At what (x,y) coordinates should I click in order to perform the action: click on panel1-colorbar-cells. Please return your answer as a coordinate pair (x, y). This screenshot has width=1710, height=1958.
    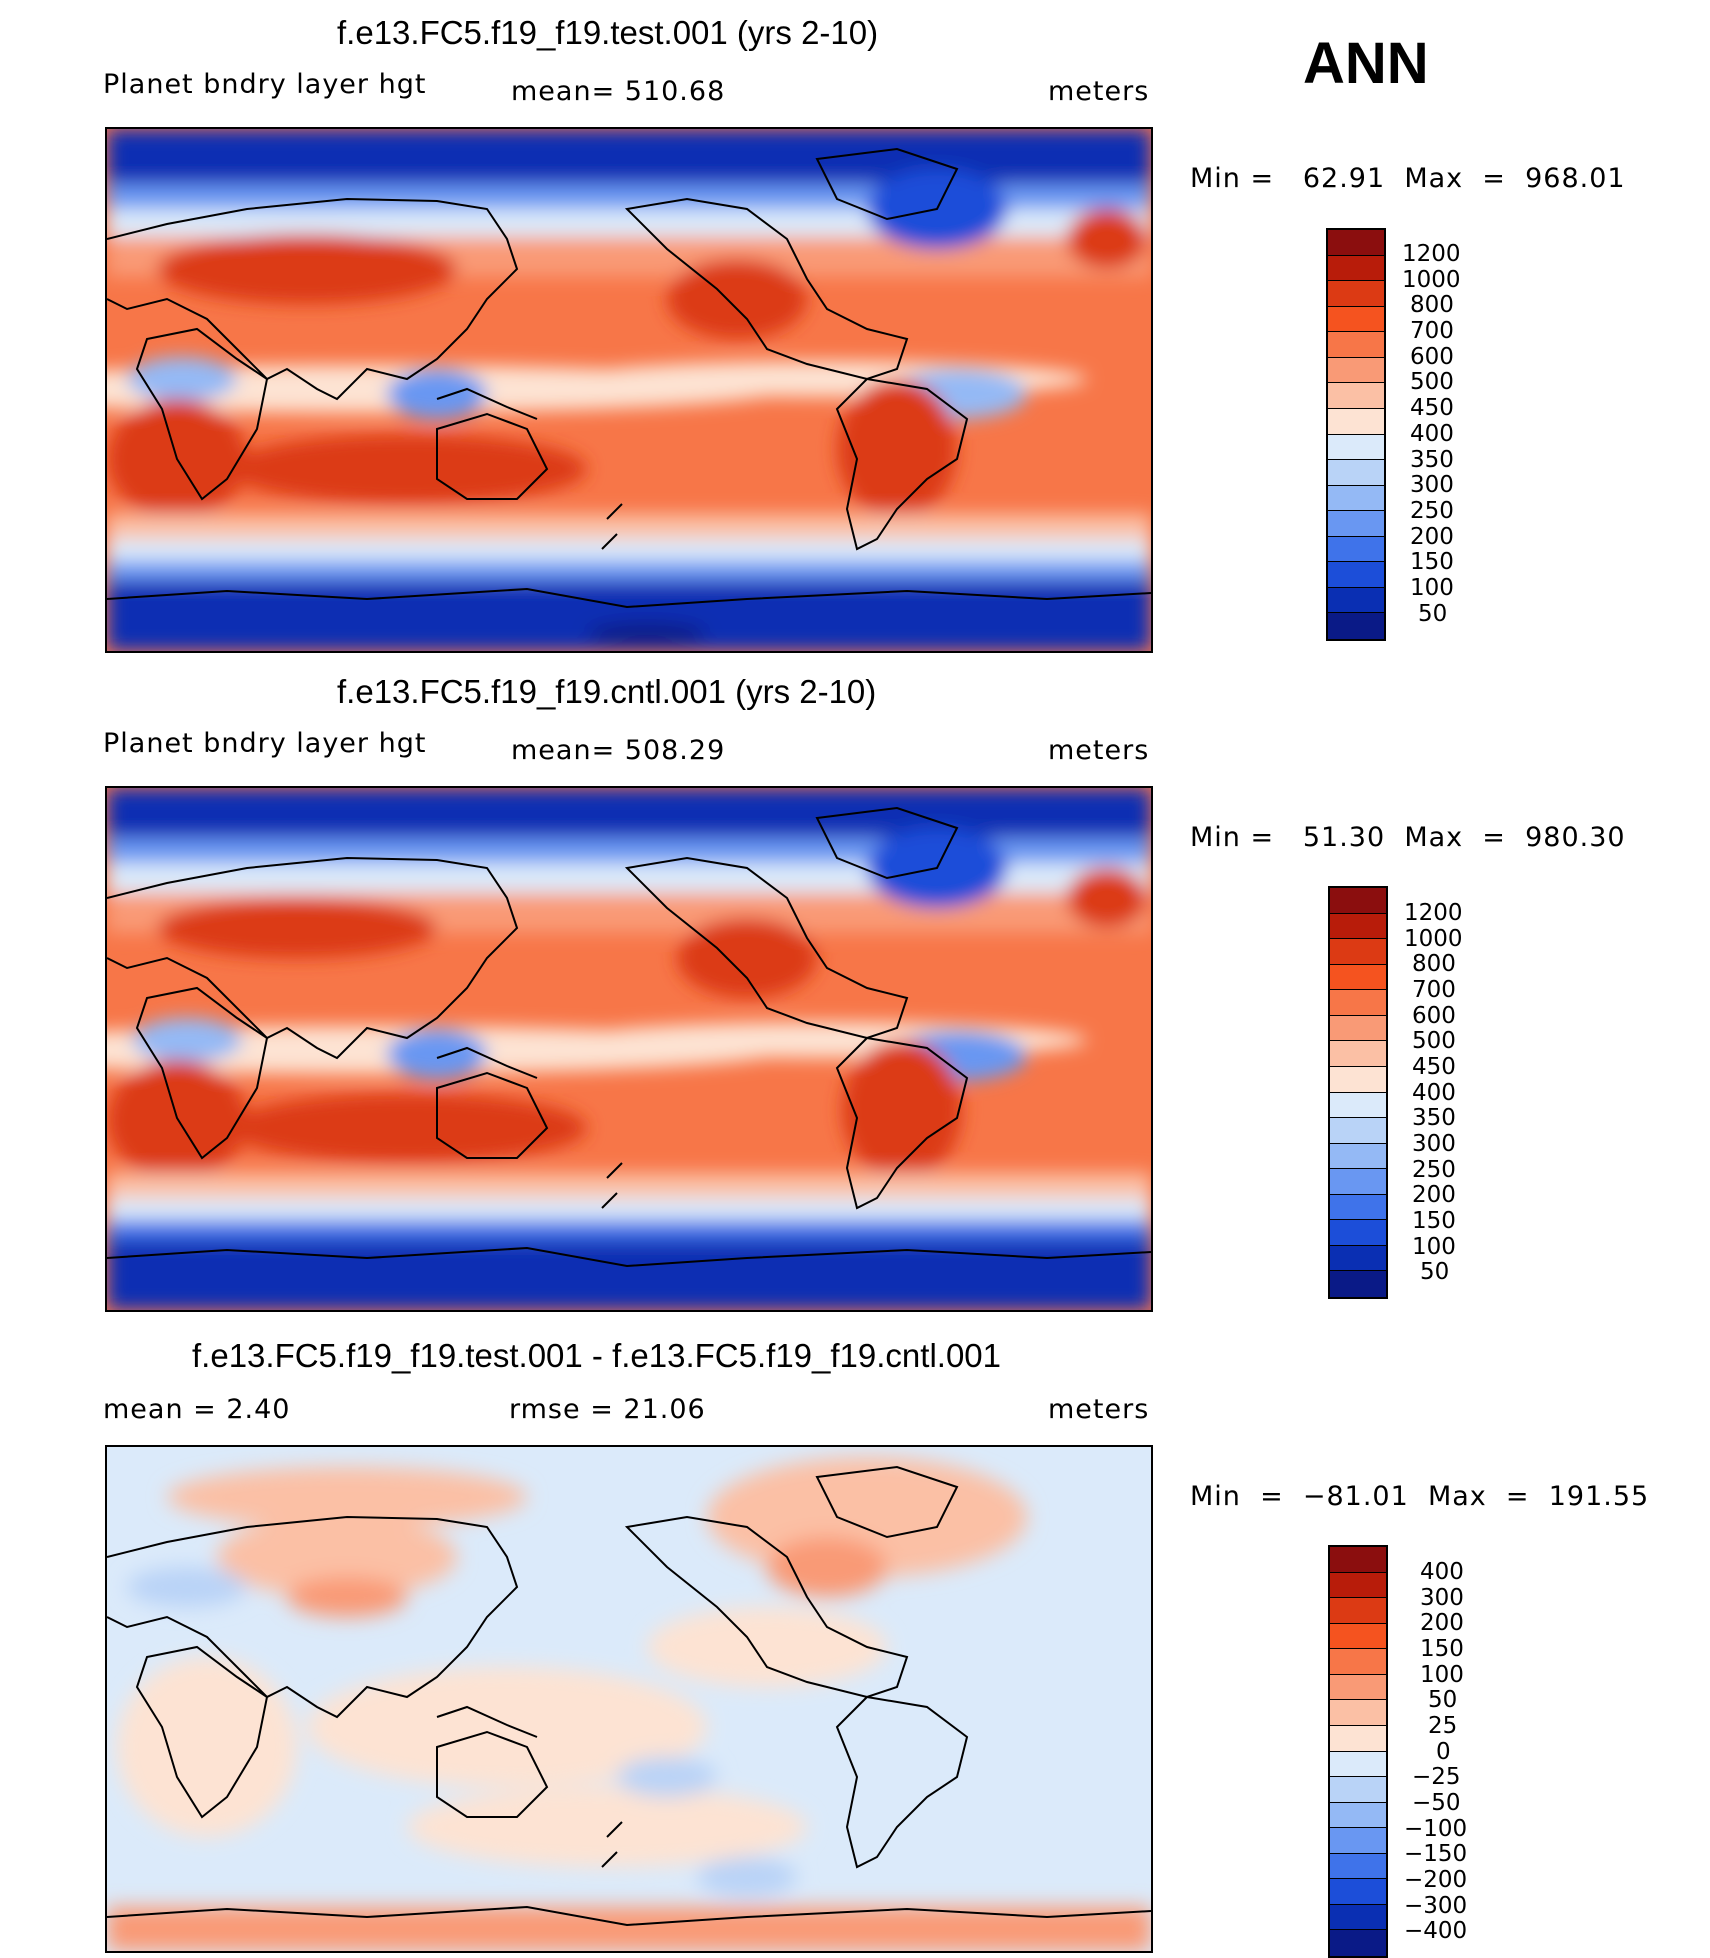
    Looking at the image, I should click on (1356, 434).